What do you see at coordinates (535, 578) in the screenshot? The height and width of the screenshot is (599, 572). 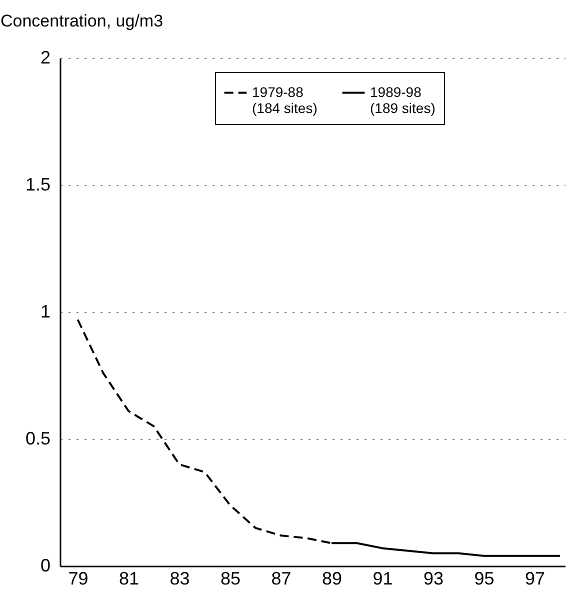 I see `x-tick-label: 97` at bounding box center [535, 578].